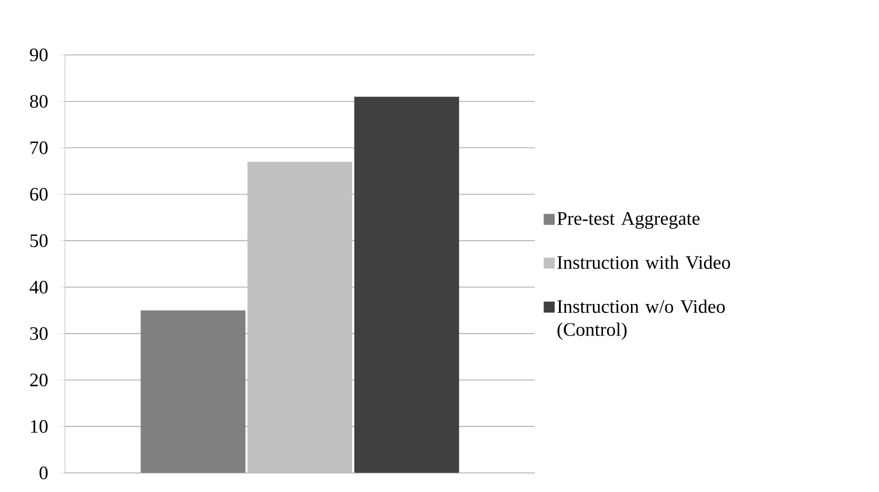 This screenshot has height=492, width=879. What do you see at coordinates (39, 194) in the screenshot?
I see `y-tick-label: 60` at bounding box center [39, 194].